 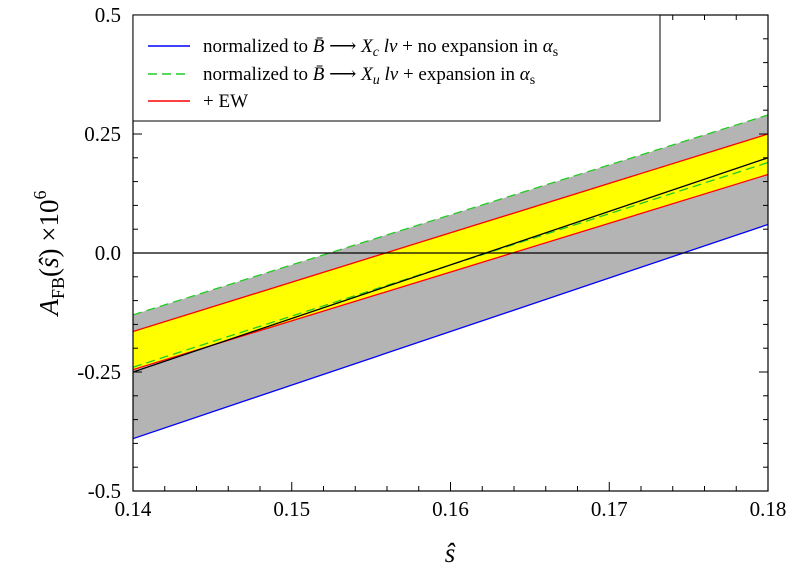 I want to click on legend-box, so click(x=396, y=68).